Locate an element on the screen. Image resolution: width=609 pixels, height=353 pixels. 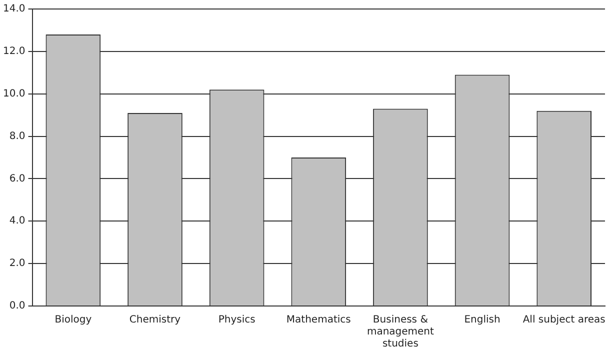
y-tick-label: 12.0 is located at coordinates (14, 52).